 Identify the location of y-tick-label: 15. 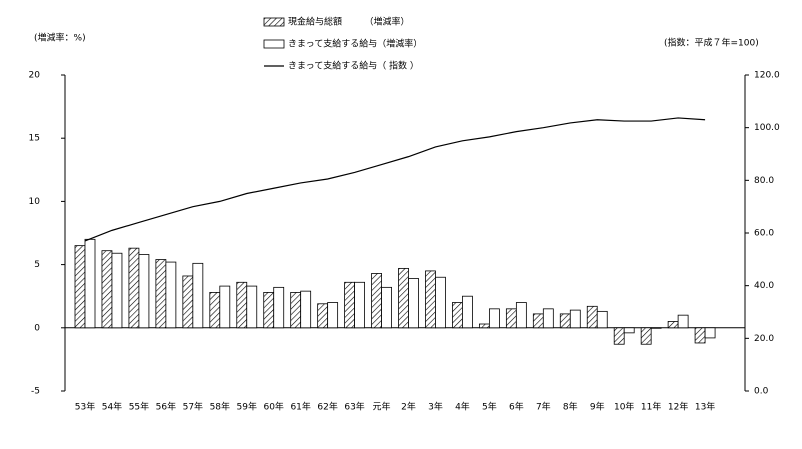
(34, 139).